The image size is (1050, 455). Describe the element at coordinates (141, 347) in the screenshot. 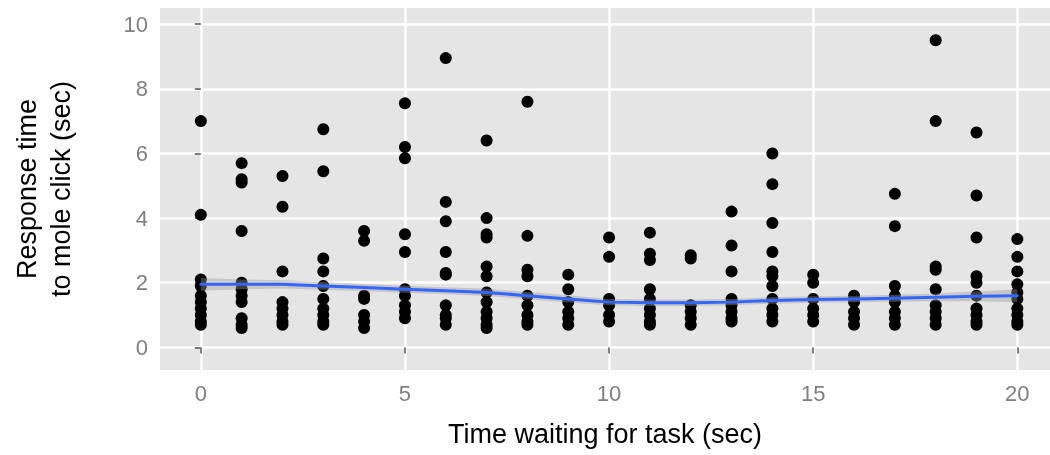

I see `y-tick-label: 0` at that location.